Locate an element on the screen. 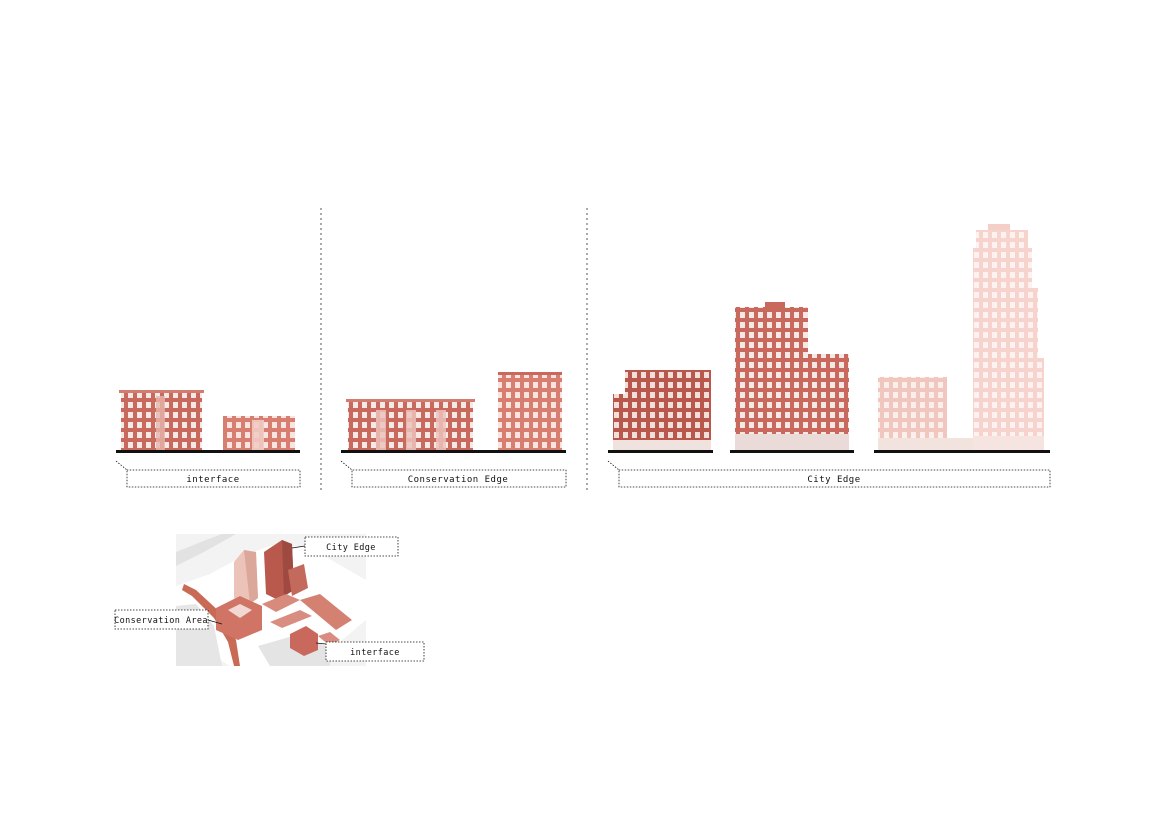 This screenshot has height=827, width=1170. conservation-buildings is located at coordinates (454, 411).